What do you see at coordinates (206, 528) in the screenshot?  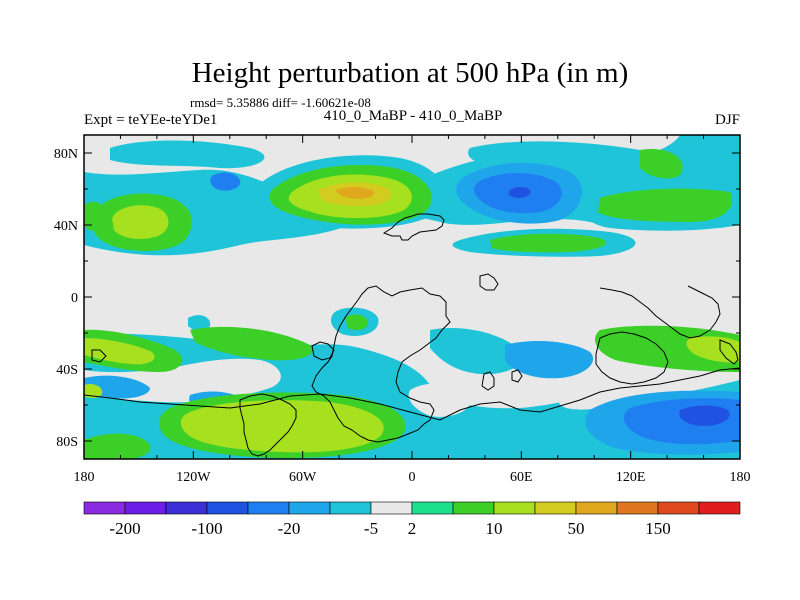 I see `colorbar-label: -100` at bounding box center [206, 528].